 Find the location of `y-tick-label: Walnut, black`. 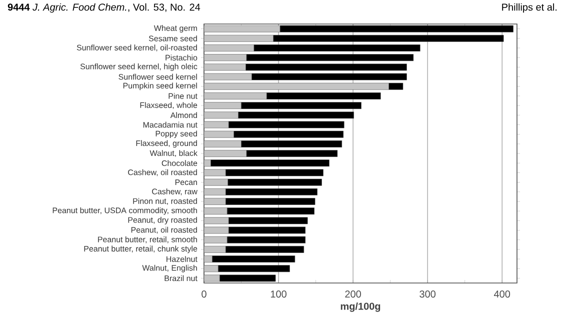

y-tick-label: Walnut, black is located at coordinates (174, 153).